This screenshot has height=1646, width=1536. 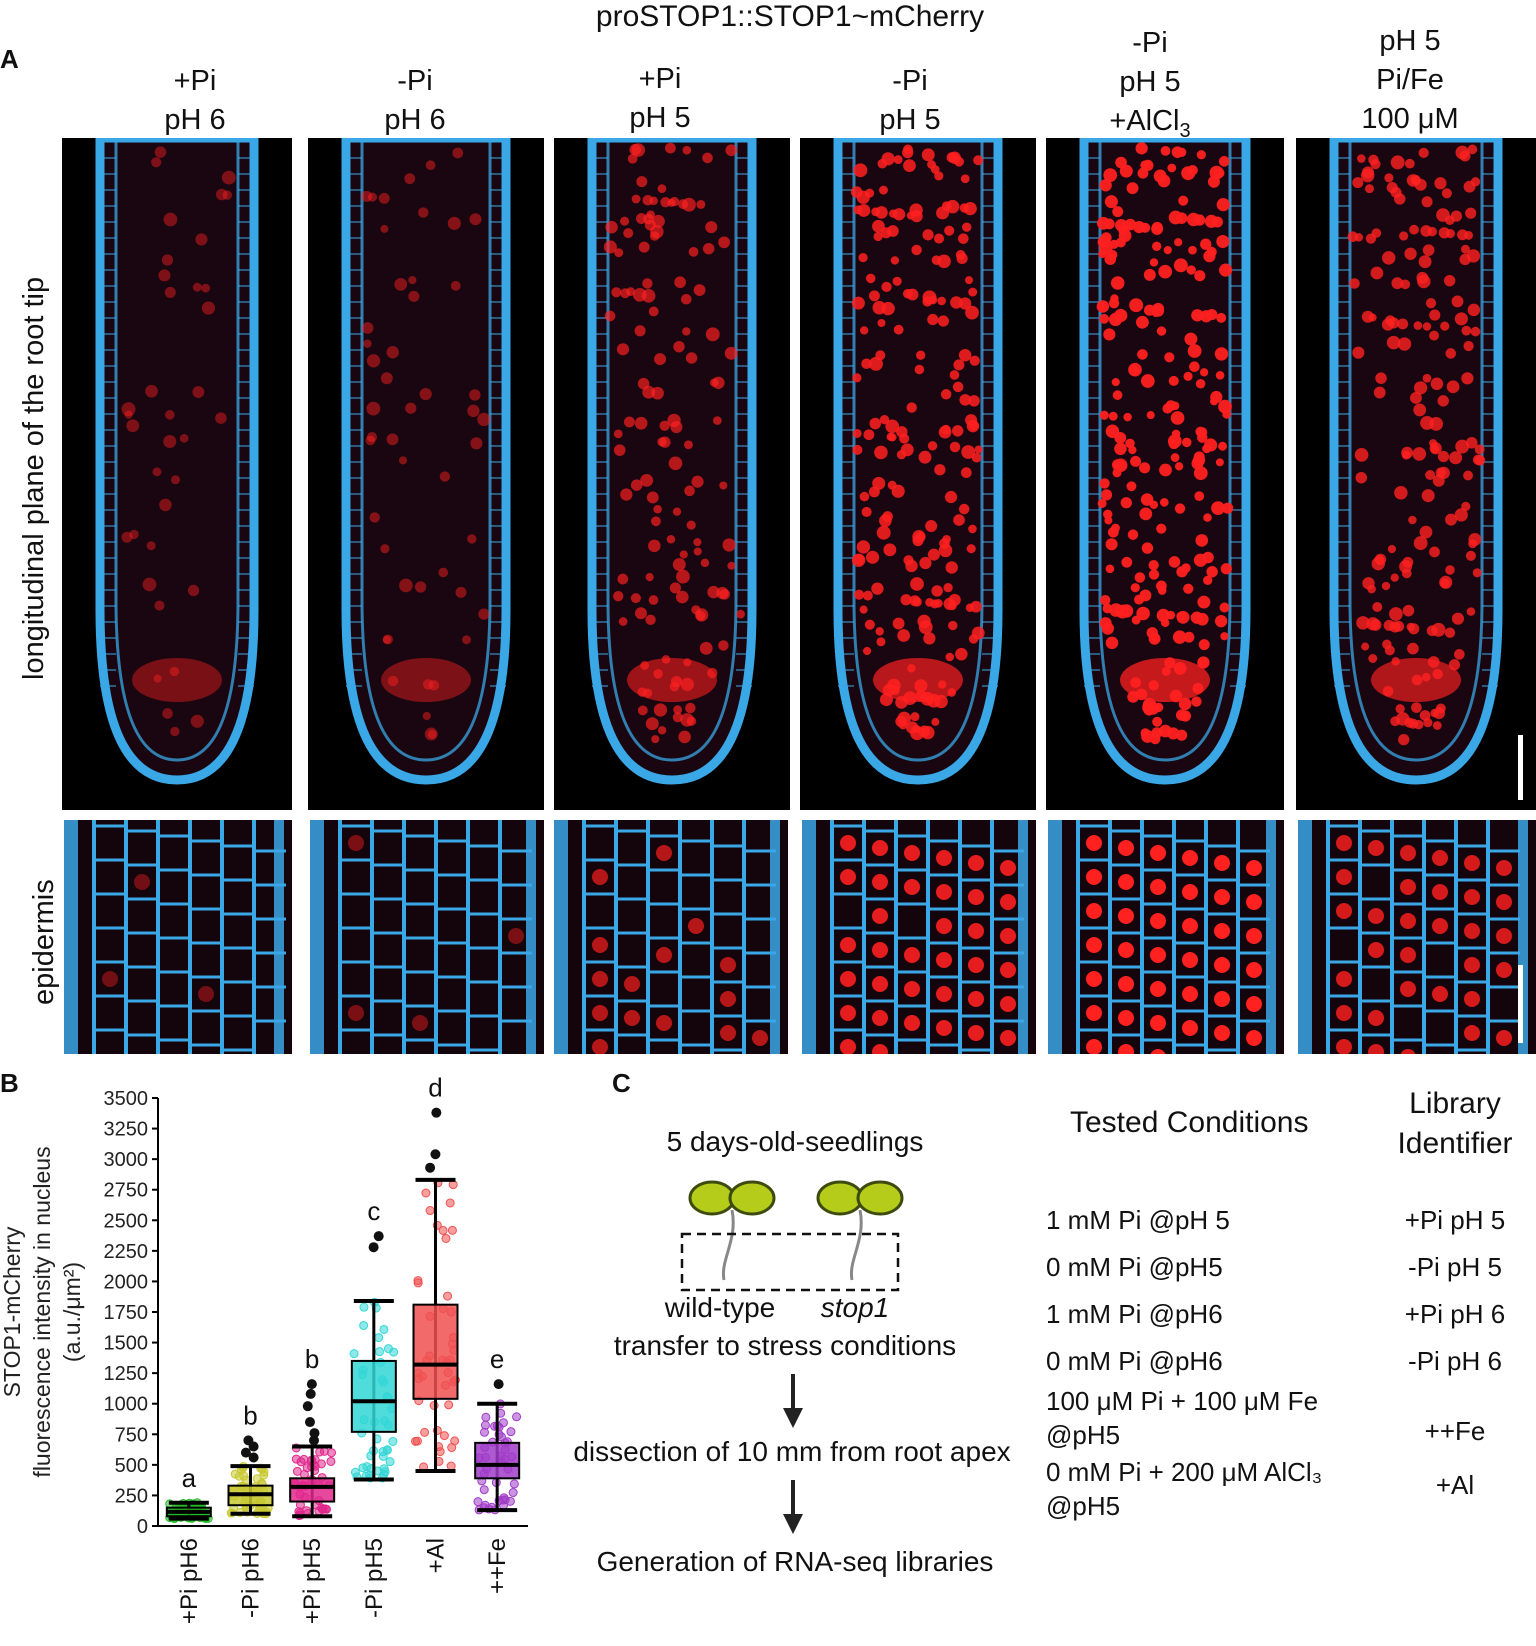 What do you see at coordinates (860, 1230) in the screenshot?
I see `seedling-stop1-icon` at bounding box center [860, 1230].